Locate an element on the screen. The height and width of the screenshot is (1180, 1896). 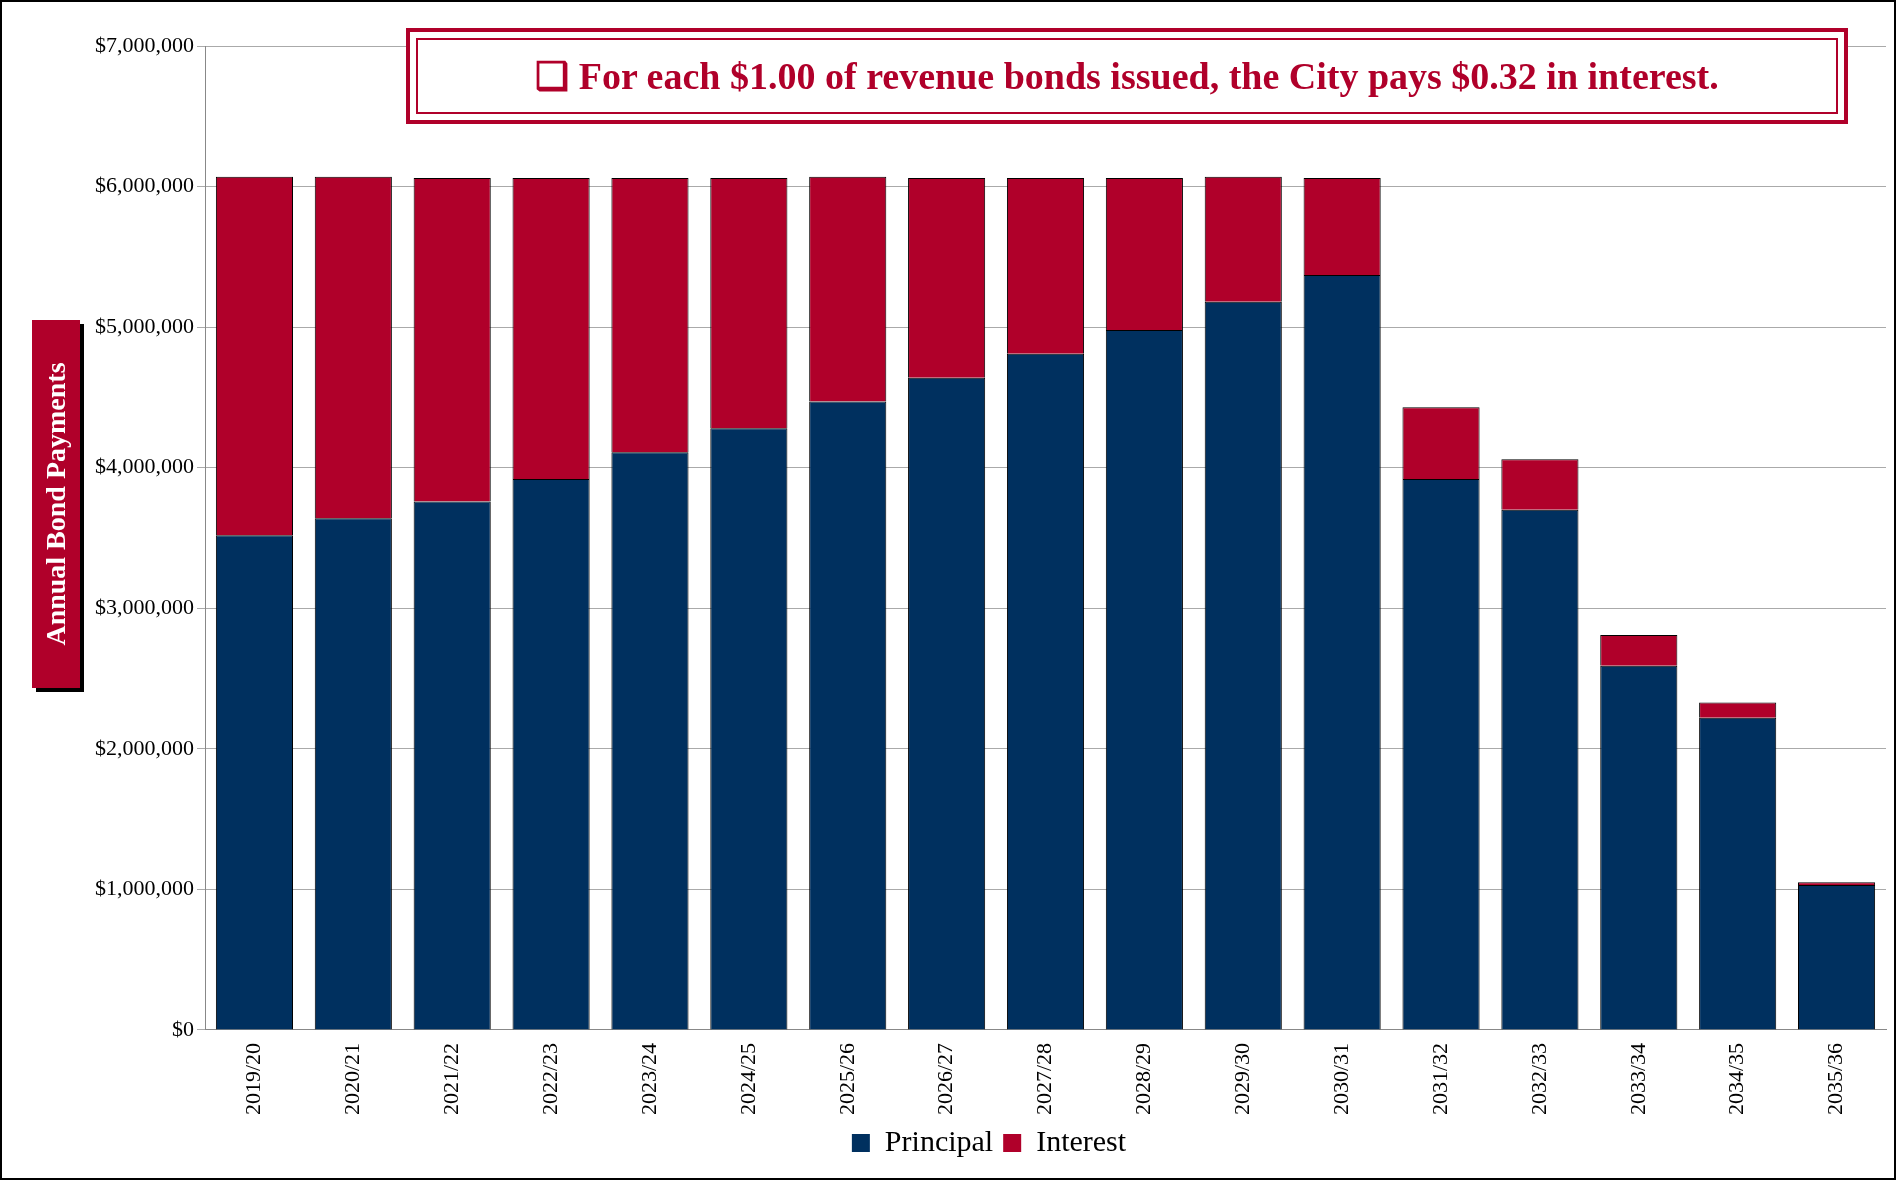
y-tick-label: $3,000,000 is located at coordinates (144, 606).